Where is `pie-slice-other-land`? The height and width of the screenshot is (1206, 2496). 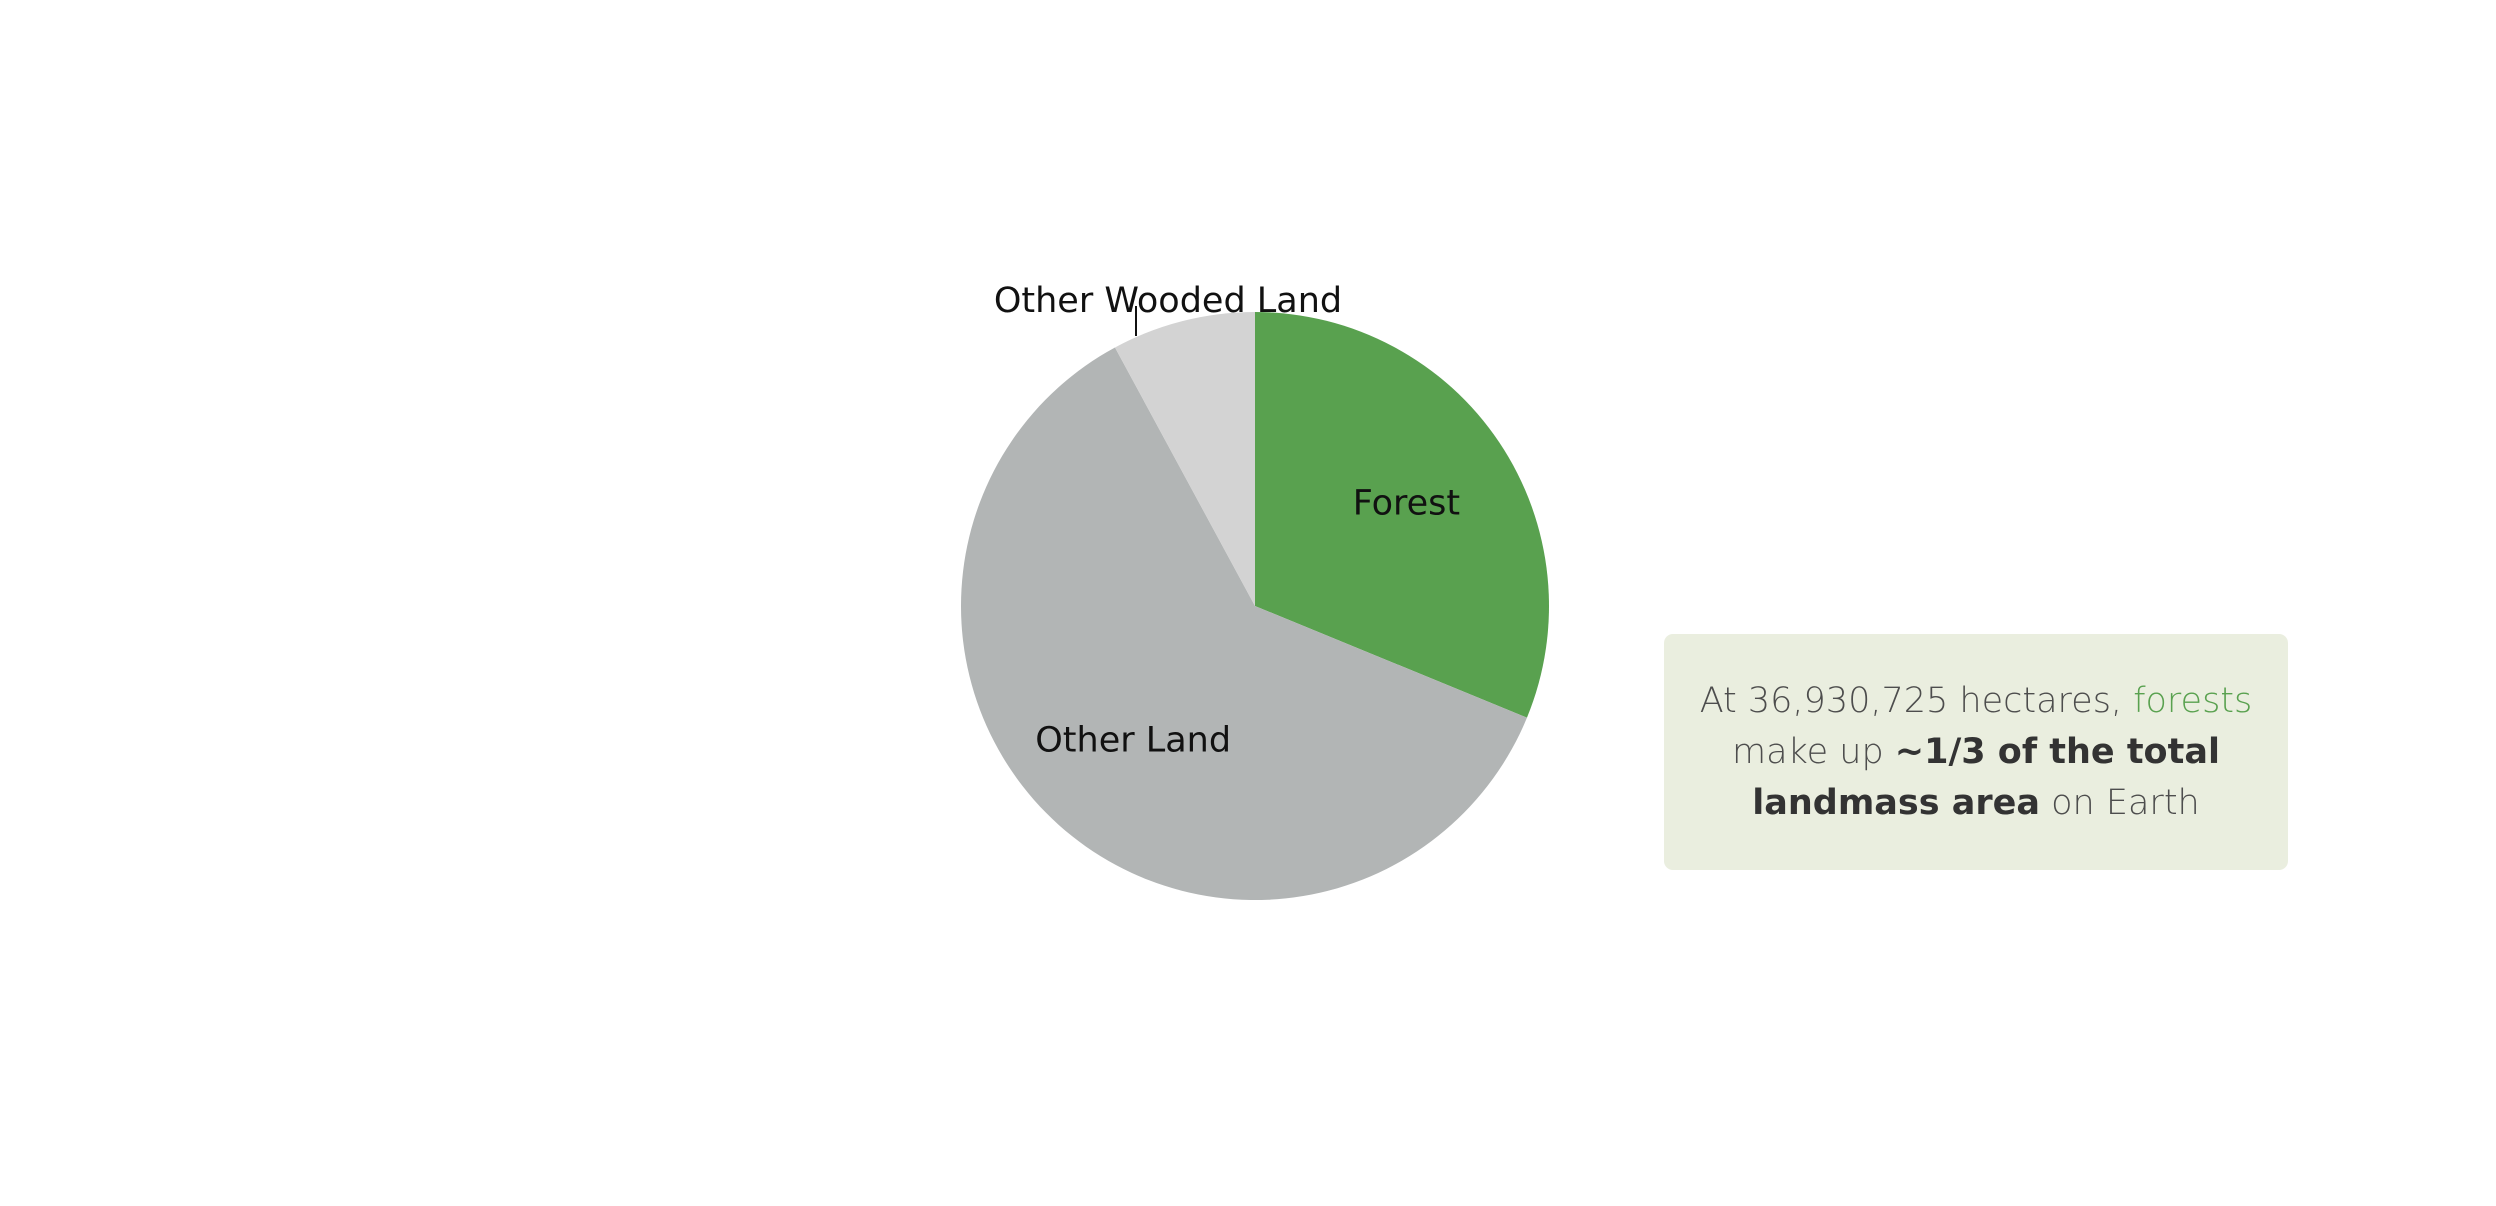 pie-slice-other-land is located at coordinates (1243, 624).